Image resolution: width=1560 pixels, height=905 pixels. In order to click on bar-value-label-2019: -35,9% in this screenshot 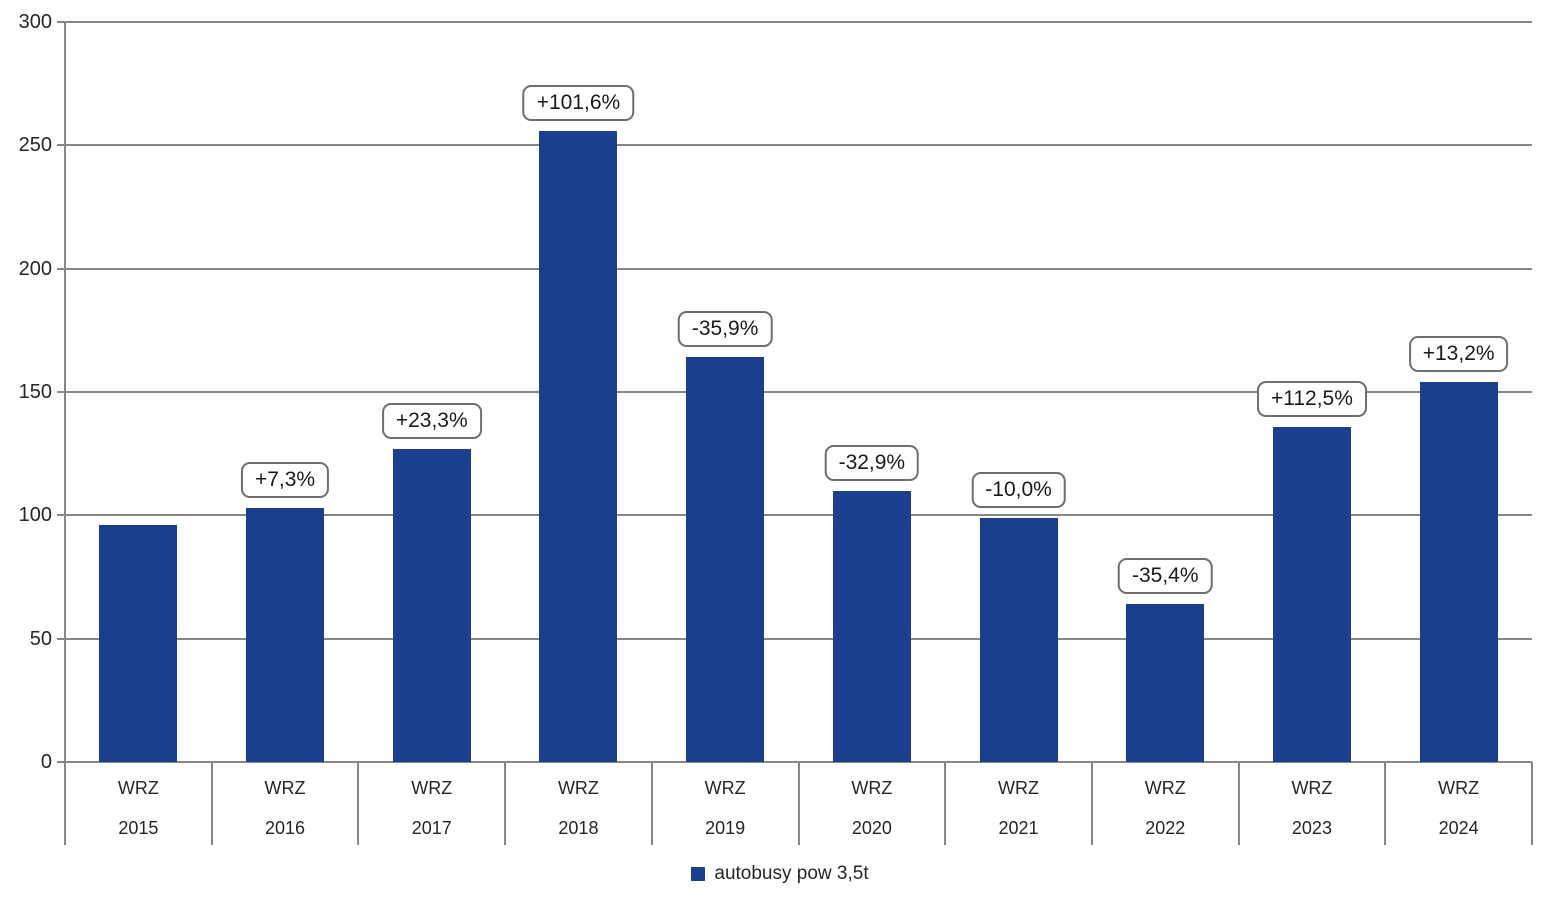, I will do `click(725, 329)`.